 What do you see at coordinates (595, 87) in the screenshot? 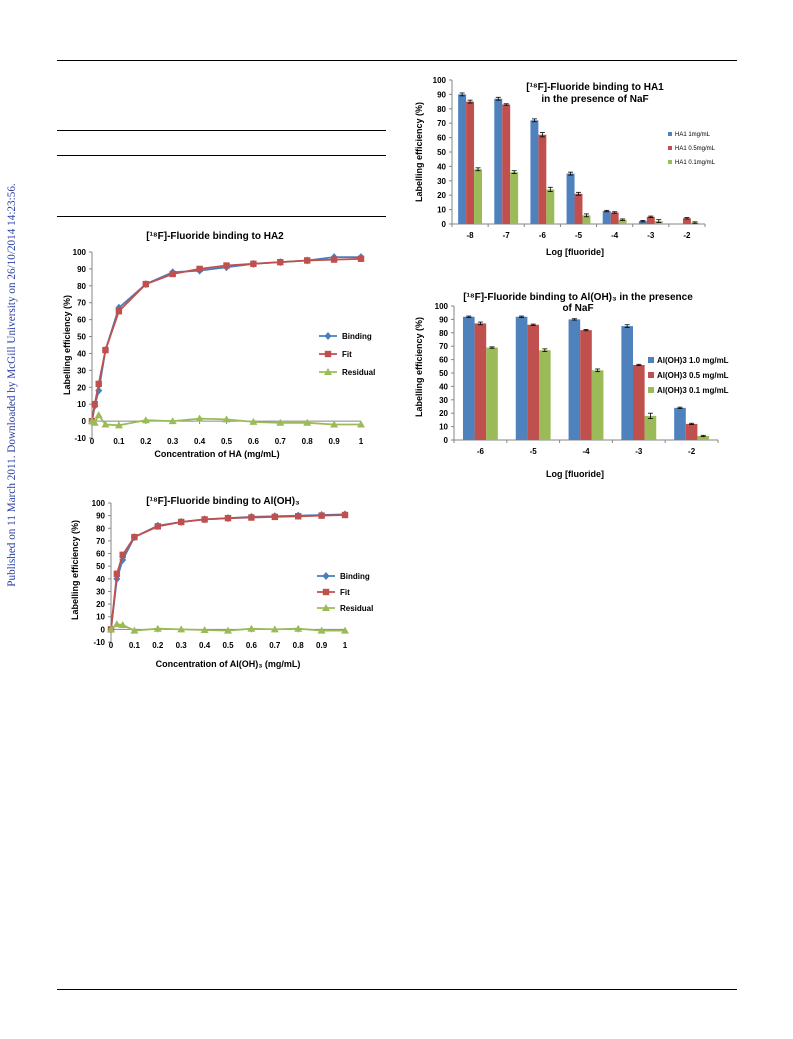
I see `chart-title: [¹⁸F]-Fluoride binding to HA1` at bounding box center [595, 87].